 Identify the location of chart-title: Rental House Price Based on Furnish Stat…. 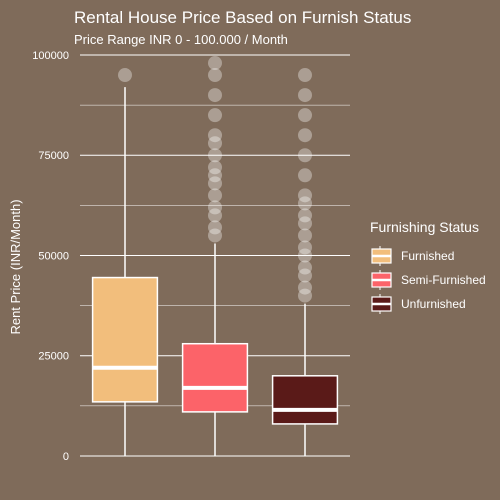
(242, 17).